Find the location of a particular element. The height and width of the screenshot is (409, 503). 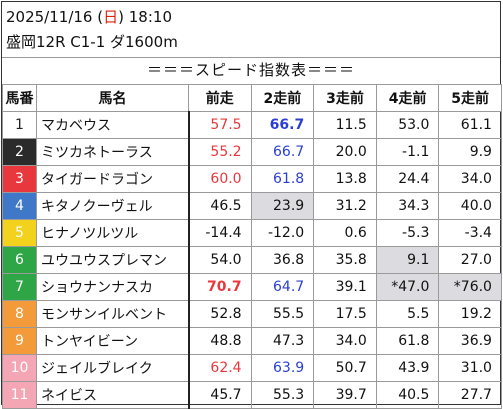

index-last: 55.2 is located at coordinates (220, 152).